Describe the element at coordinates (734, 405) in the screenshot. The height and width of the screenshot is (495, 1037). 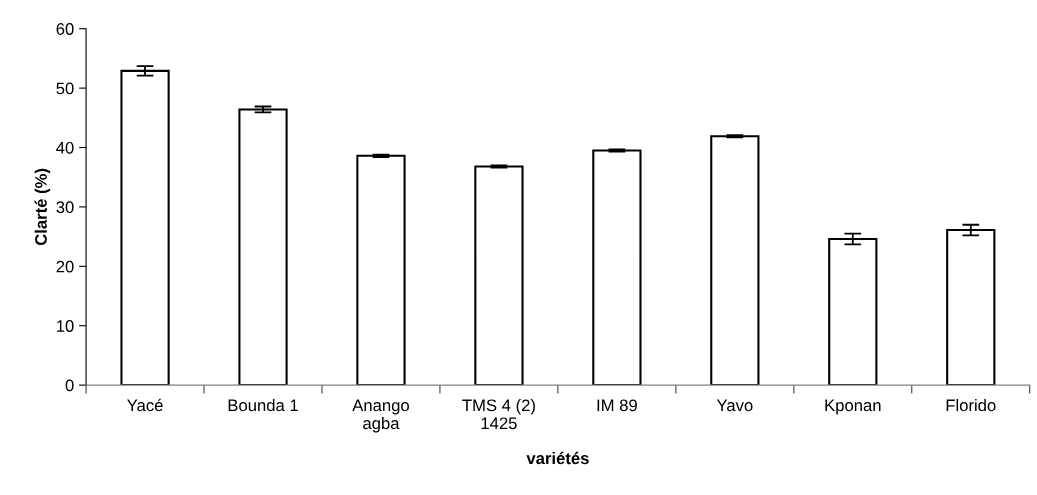
I see `x-tick-label: Yavo` at that location.